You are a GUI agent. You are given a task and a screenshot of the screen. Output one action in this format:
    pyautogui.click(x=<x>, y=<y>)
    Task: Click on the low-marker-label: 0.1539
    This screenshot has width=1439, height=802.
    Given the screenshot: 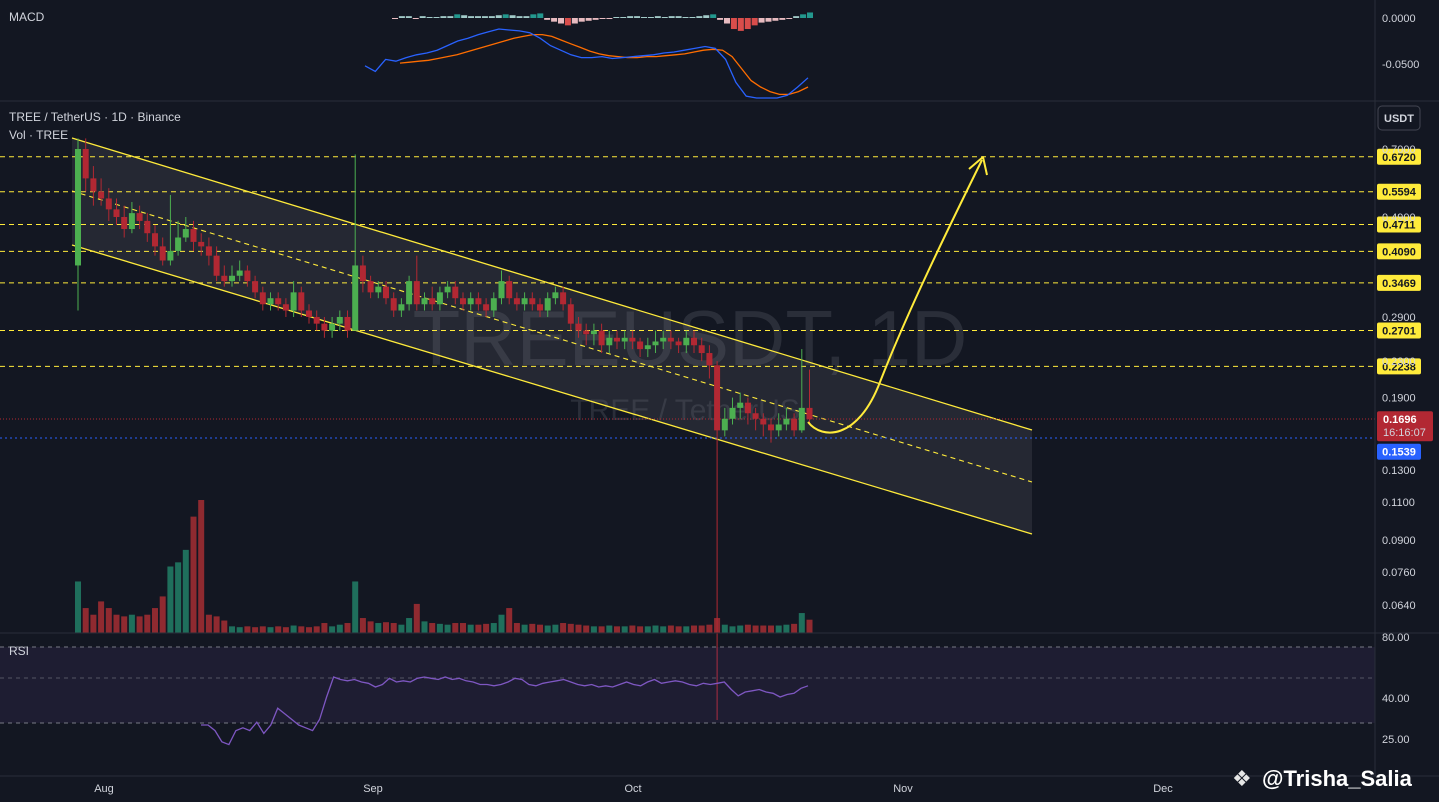 What is the action you would take?
    pyautogui.click(x=1399, y=453)
    